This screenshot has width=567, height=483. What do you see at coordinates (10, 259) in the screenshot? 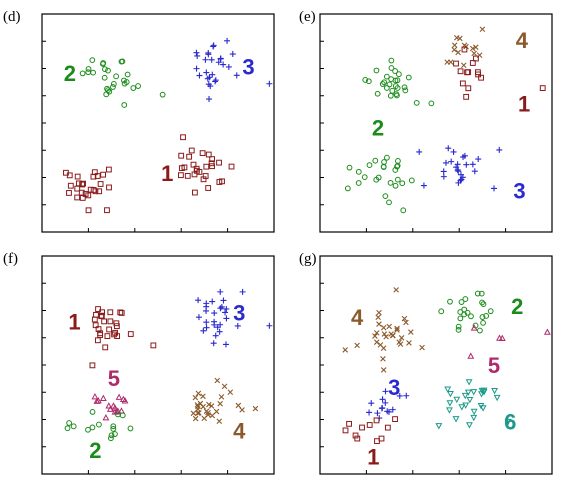
I see `panel-tag: (f)` at bounding box center [10, 259].